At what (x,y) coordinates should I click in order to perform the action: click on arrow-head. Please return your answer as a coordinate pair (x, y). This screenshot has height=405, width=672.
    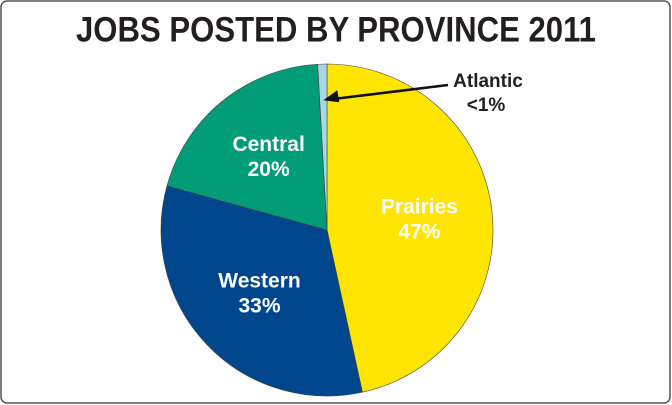
    Looking at the image, I should click on (331, 96).